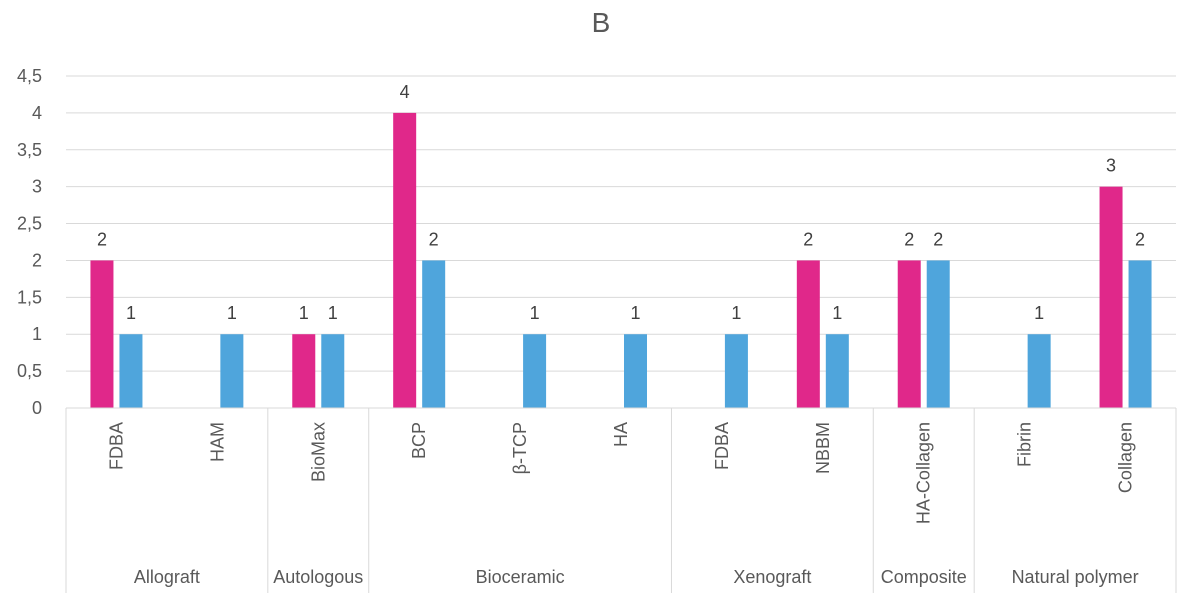 This screenshot has width=1189, height=593. I want to click on y-tick-label: 0, so click(37, 408).